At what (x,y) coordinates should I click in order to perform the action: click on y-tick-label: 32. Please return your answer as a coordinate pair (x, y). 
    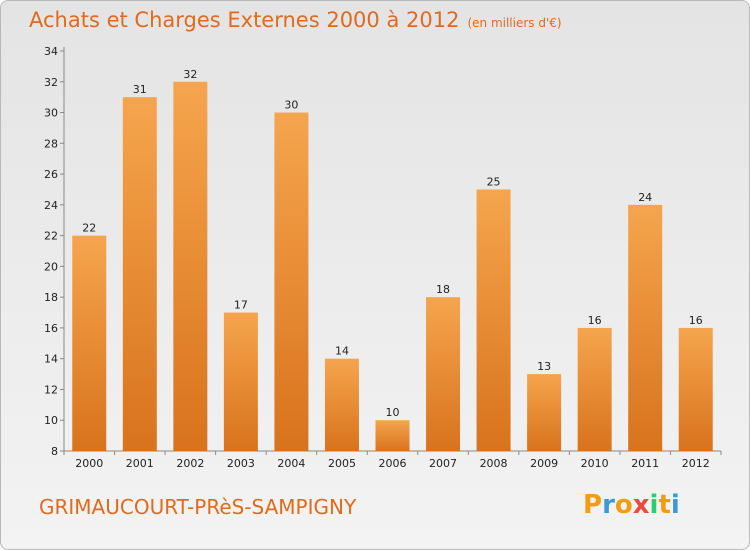
    Looking at the image, I should click on (51, 82).